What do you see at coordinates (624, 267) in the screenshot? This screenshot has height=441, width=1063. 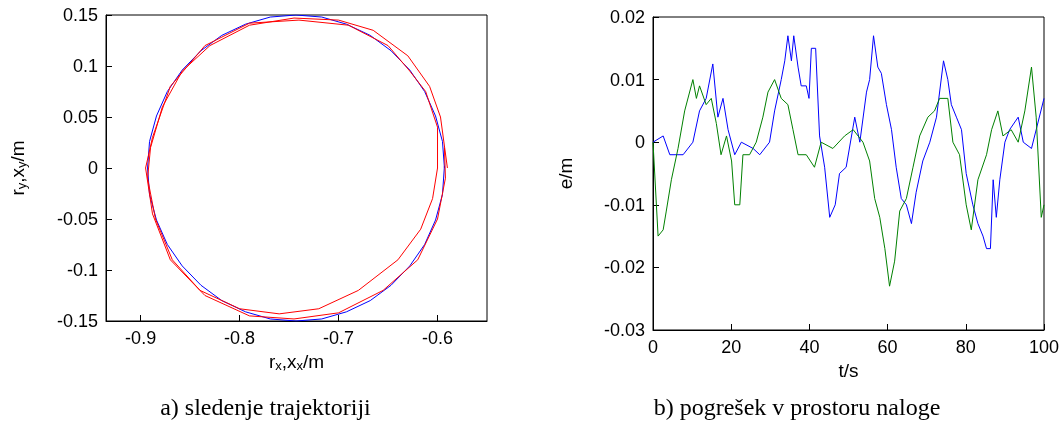 I see `y-tick-label: -0.02` at bounding box center [624, 267].